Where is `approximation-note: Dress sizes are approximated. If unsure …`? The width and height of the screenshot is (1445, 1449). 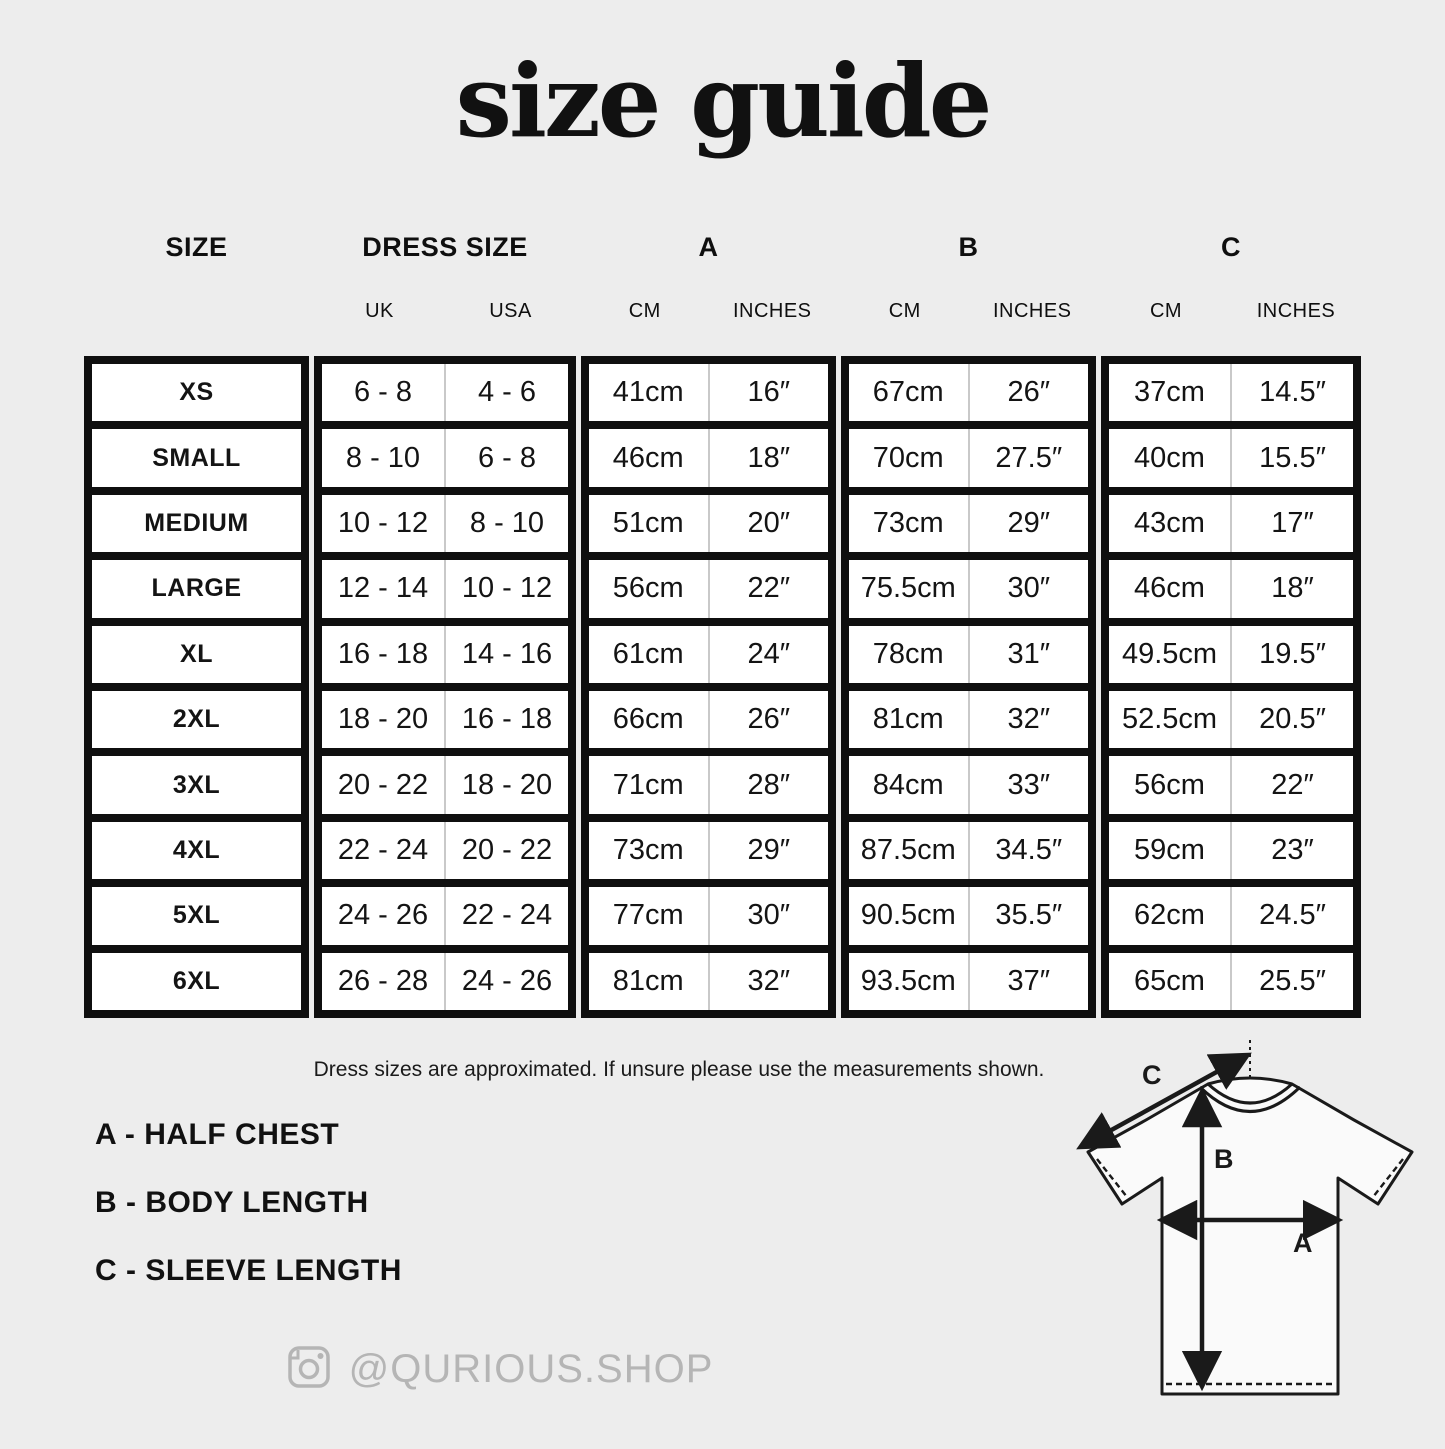
approximation-note: Dress sizes are approximated. If unsure … is located at coordinates (679, 1069).